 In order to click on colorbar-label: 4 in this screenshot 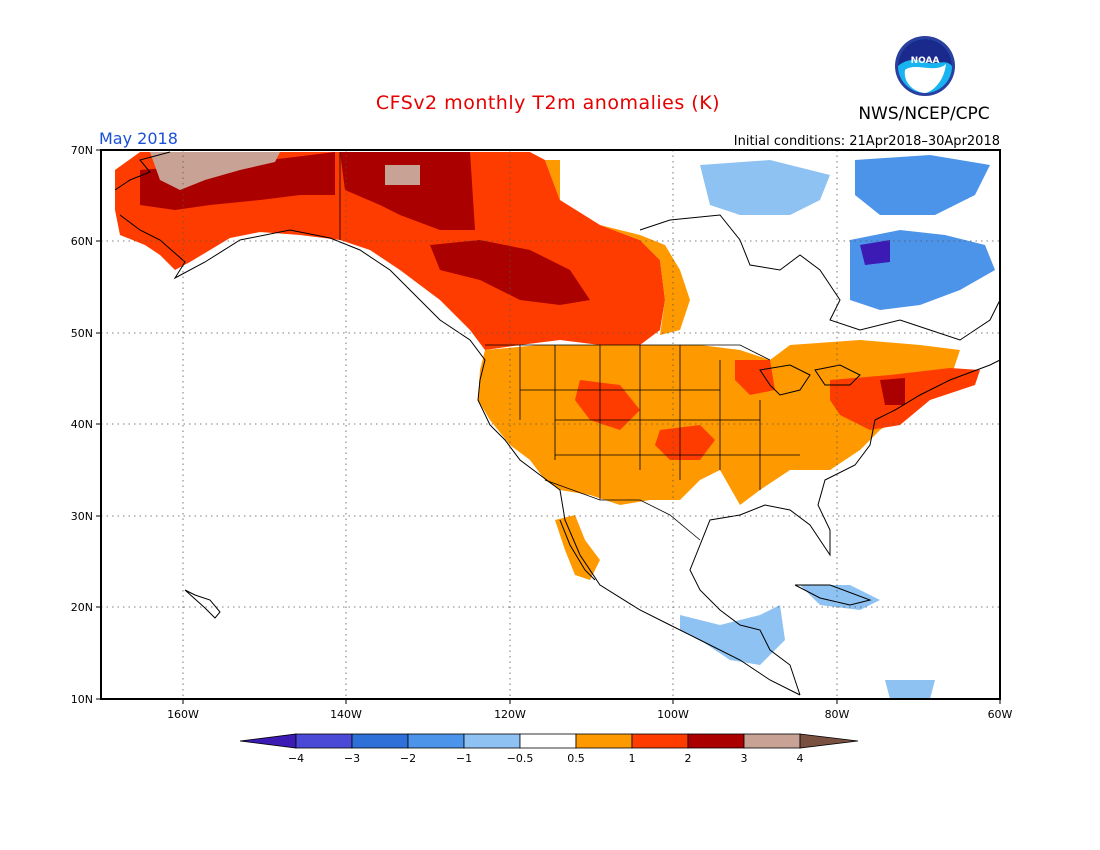, I will do `click(800, 758)`.